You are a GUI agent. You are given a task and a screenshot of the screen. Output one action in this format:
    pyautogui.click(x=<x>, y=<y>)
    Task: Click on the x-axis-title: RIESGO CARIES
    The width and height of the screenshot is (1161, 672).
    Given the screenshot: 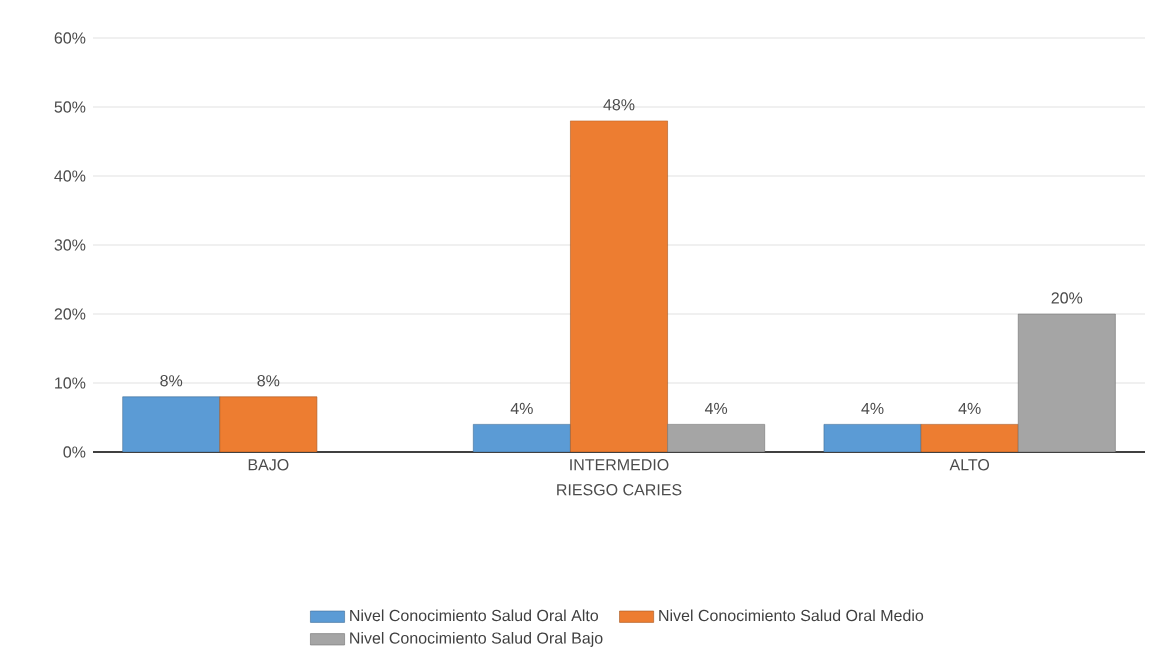 What is the action you would take?
    pyautogui.click(x=619, y=490)
    